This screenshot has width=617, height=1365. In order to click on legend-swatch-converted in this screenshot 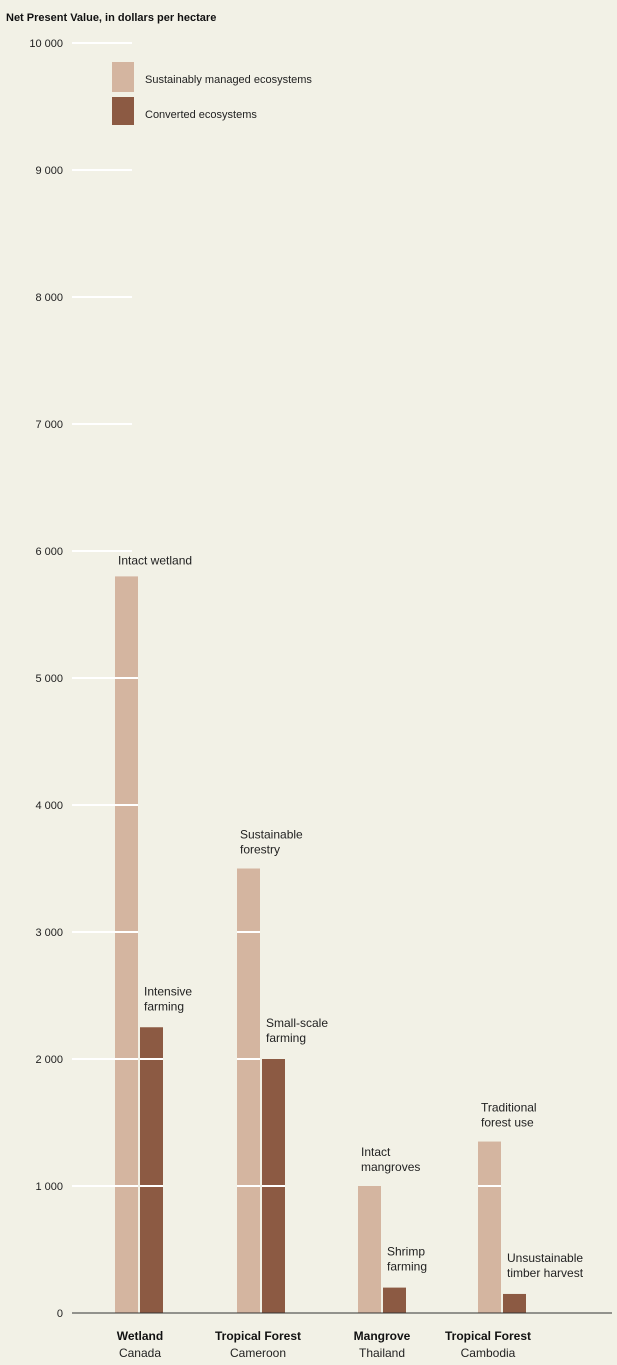, I will do `click(123, 111)`.